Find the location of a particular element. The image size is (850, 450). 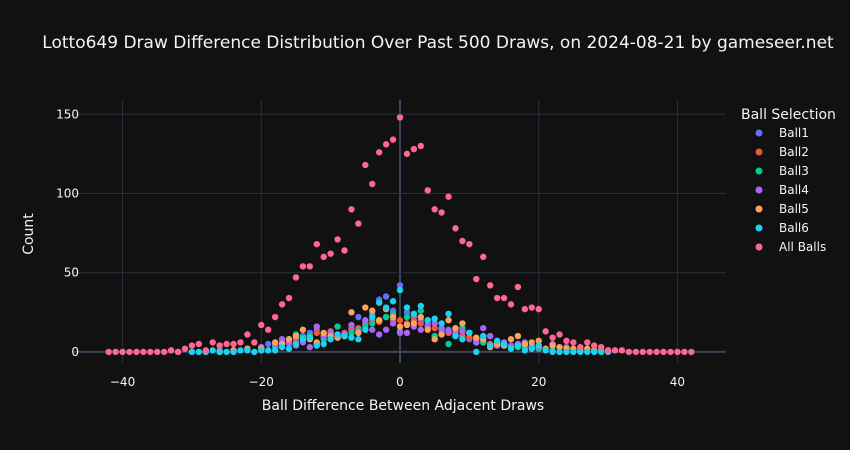

legend-label: Ball1 is located at coordinates (794, 133).